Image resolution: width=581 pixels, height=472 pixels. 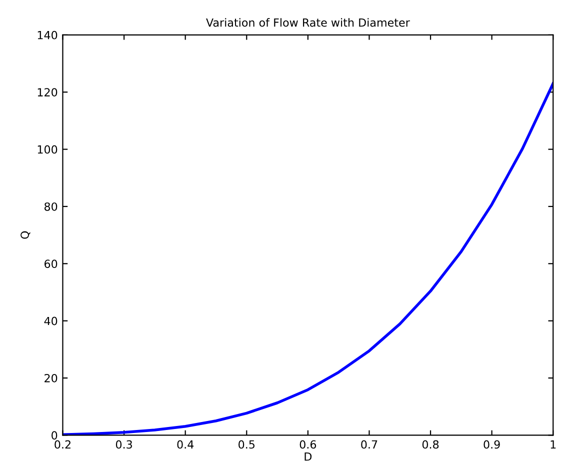 I want to click on y-tick-label: 60, so click(x=51, y=264).